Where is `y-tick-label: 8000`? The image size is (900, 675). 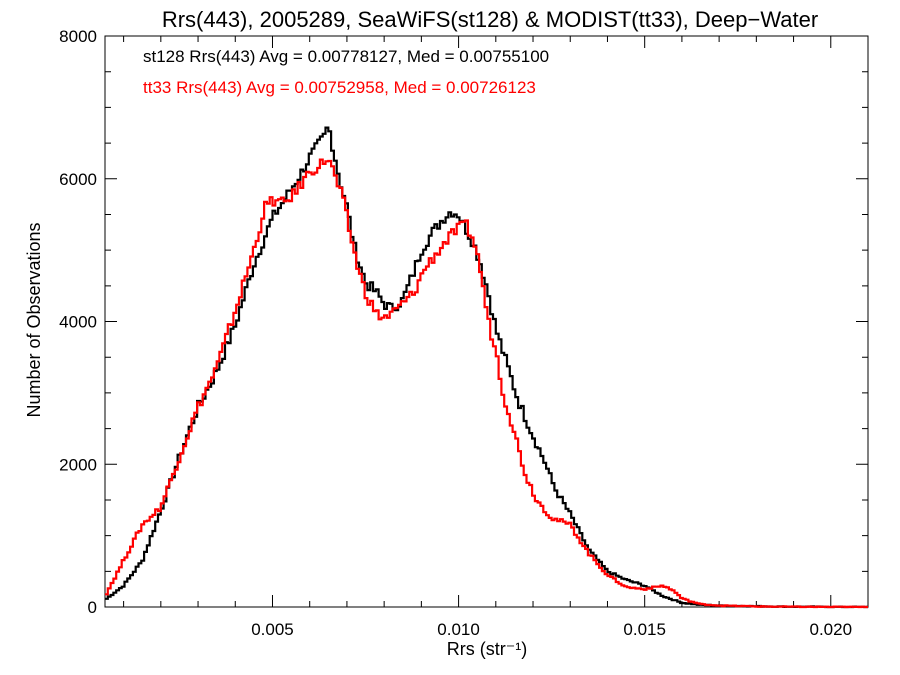 y-tick-label: 8000 is located at coordinates (78, 36).